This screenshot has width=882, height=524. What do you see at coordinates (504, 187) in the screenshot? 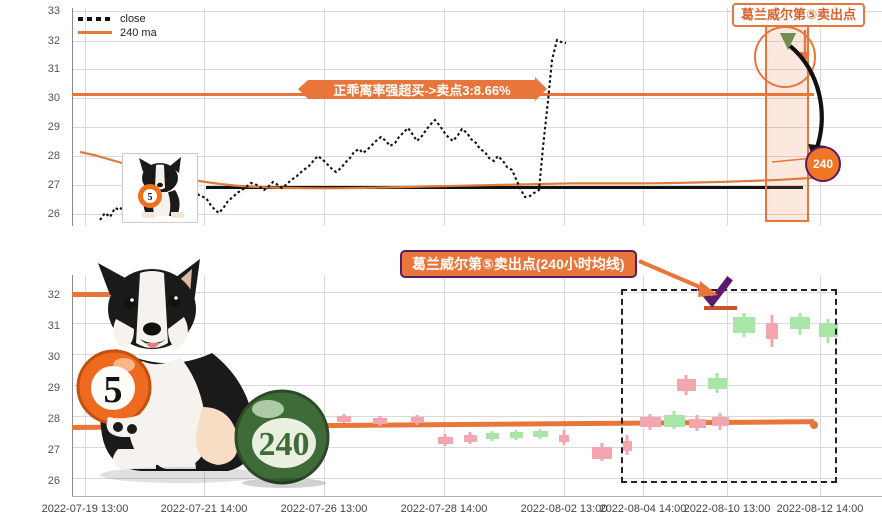
I see `support-level-line` at bounding box center [504, 187].